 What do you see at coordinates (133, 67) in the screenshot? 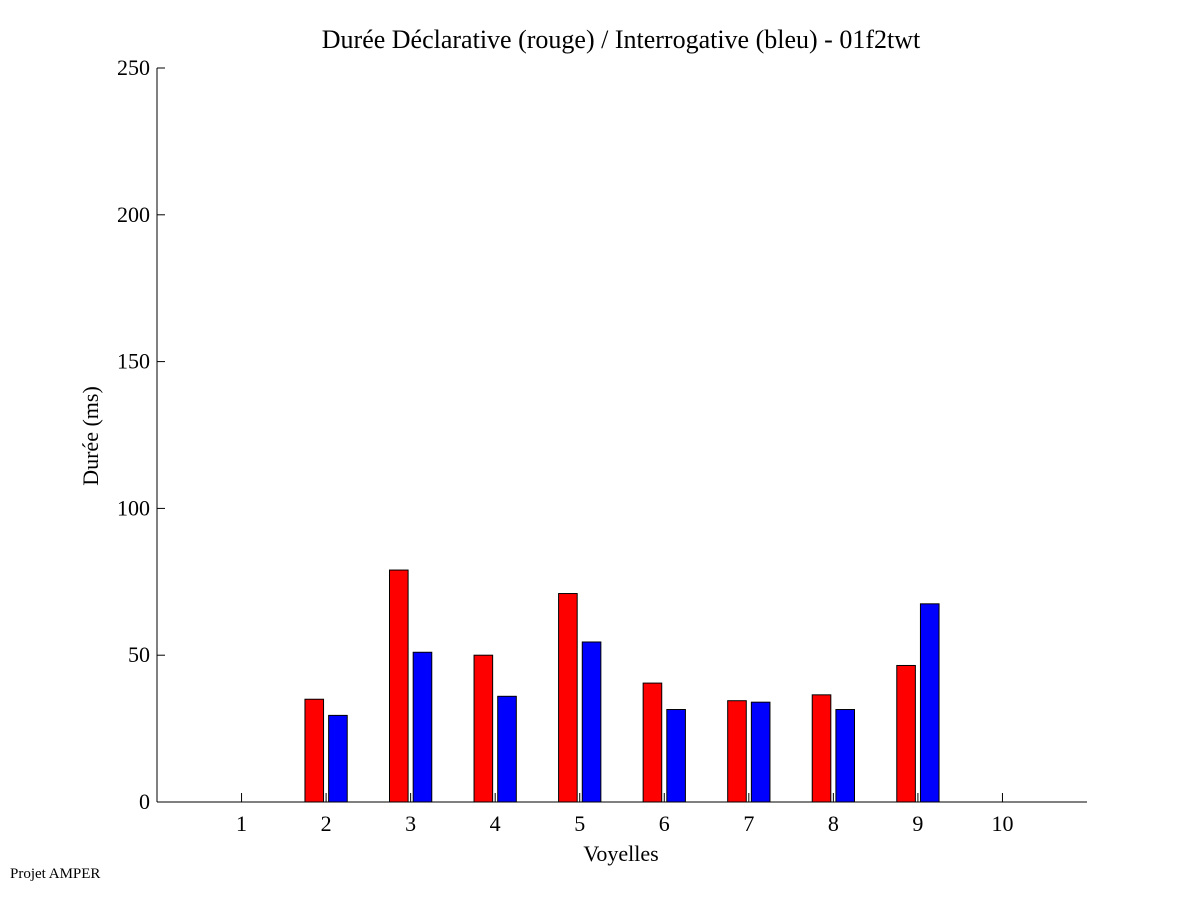
I see `y-tick-label: 250` at bounding box center [133, 67].